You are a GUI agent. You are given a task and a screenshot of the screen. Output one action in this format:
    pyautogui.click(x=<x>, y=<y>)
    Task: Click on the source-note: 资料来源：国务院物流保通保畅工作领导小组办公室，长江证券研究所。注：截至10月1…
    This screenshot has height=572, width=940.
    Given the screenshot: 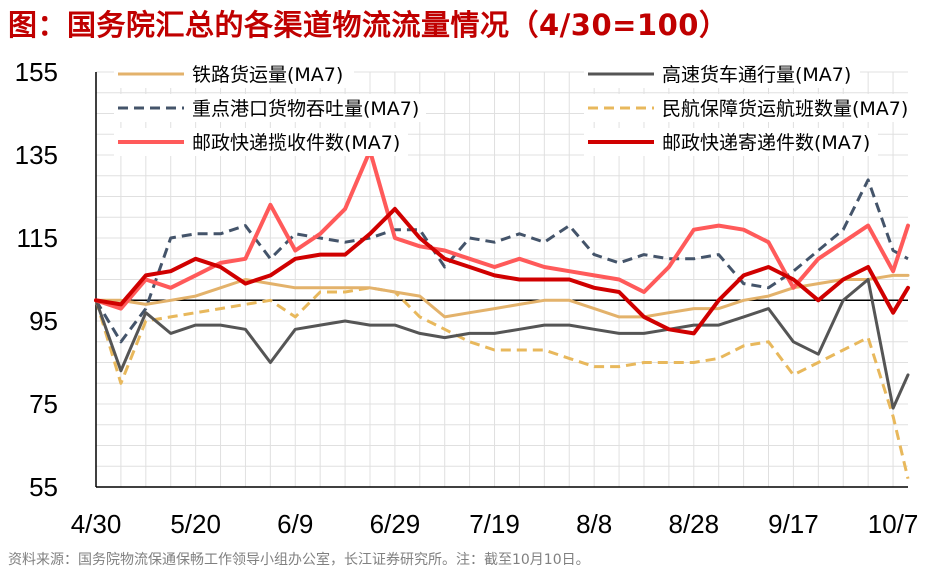 What is the action you would take?
    pyautogui.click(x=299, y=560)
    